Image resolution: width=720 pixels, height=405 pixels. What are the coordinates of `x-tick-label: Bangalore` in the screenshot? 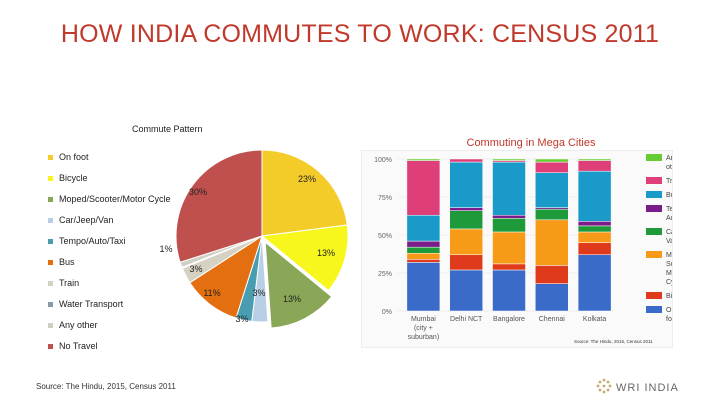 It's located at (509, 319).